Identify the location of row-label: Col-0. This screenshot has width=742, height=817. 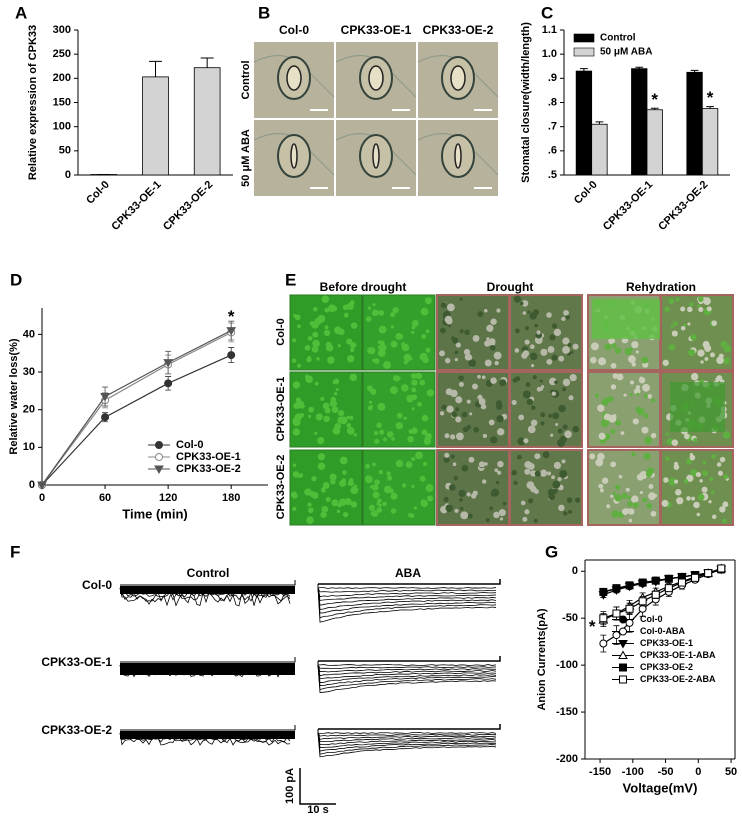
(281, 332).